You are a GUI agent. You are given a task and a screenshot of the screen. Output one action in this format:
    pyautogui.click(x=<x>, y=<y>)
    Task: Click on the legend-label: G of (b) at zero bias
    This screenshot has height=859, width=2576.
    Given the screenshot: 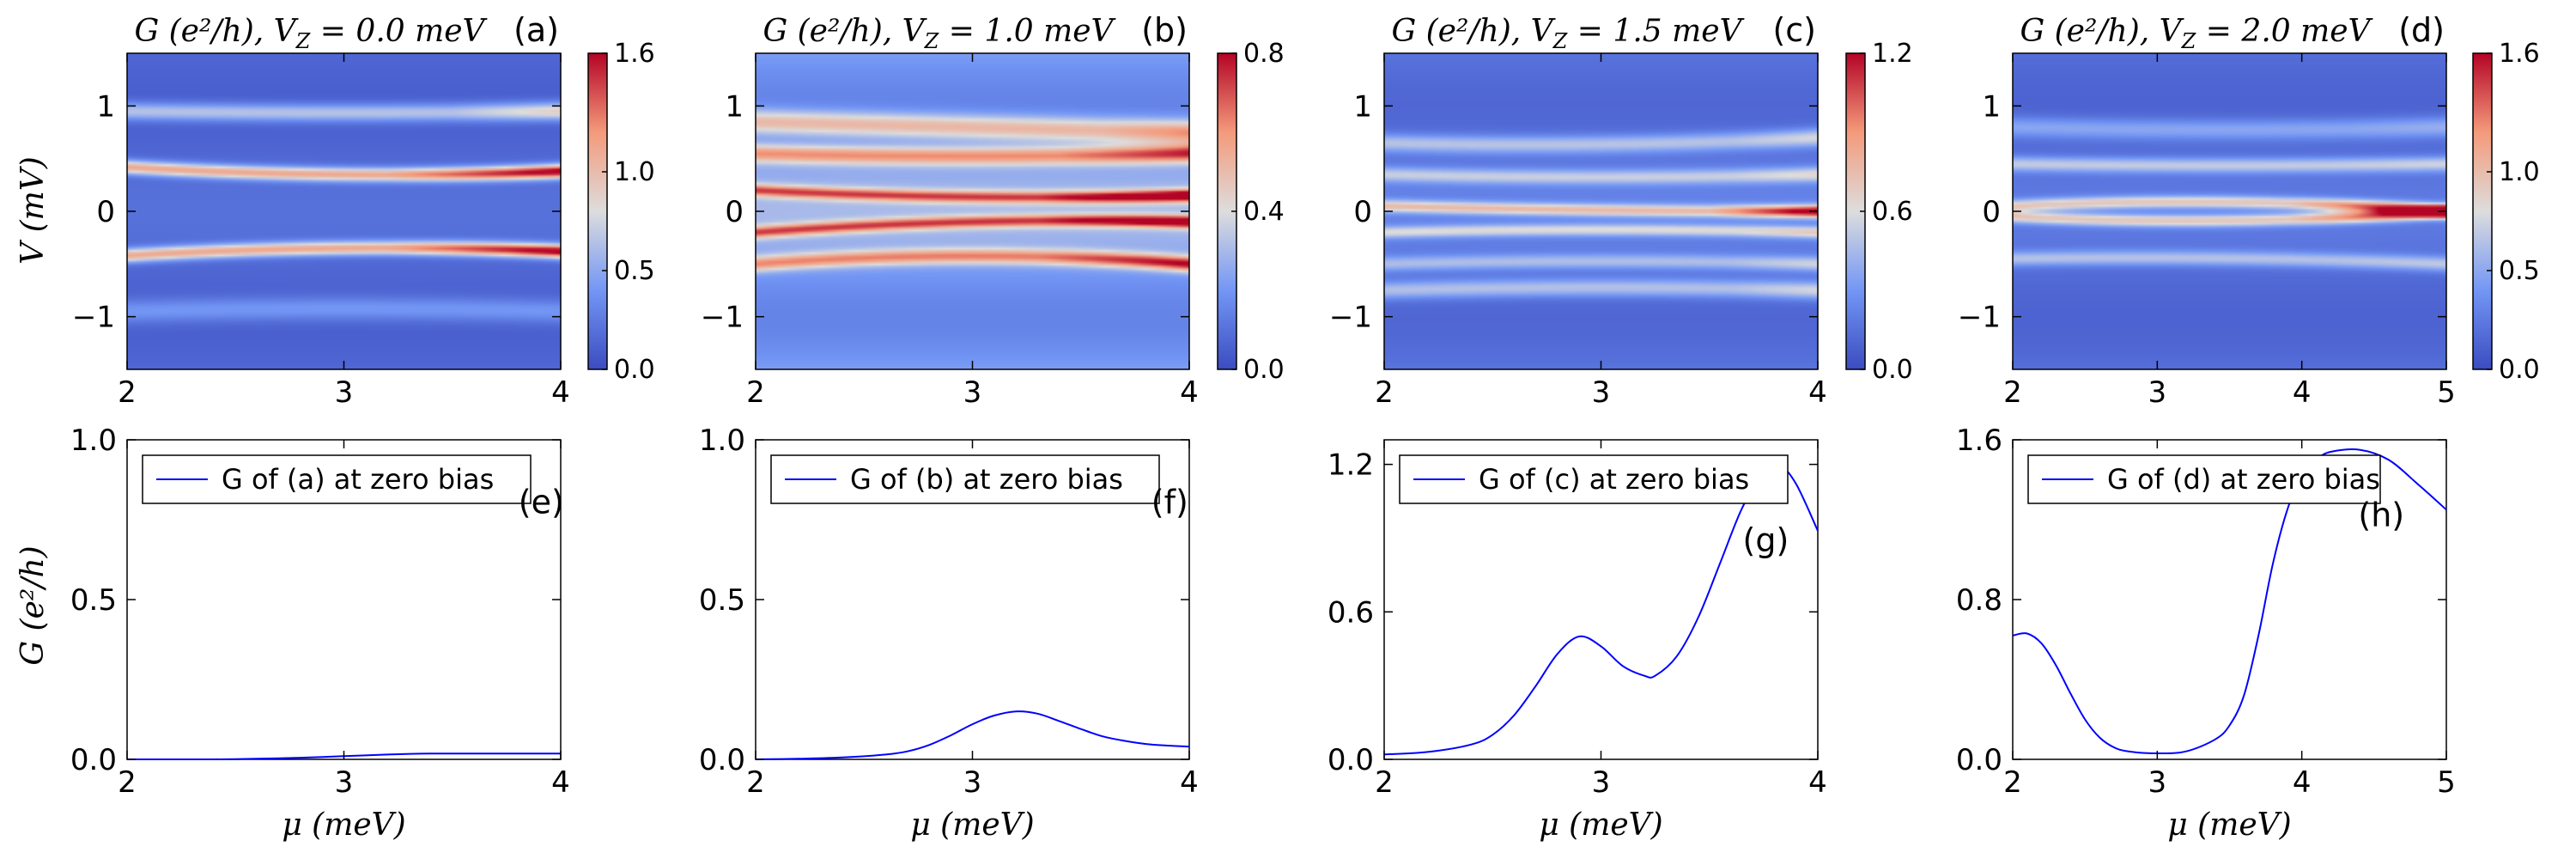 What is the action you would take?
    pyautogui.click(x=987, y=480)
    